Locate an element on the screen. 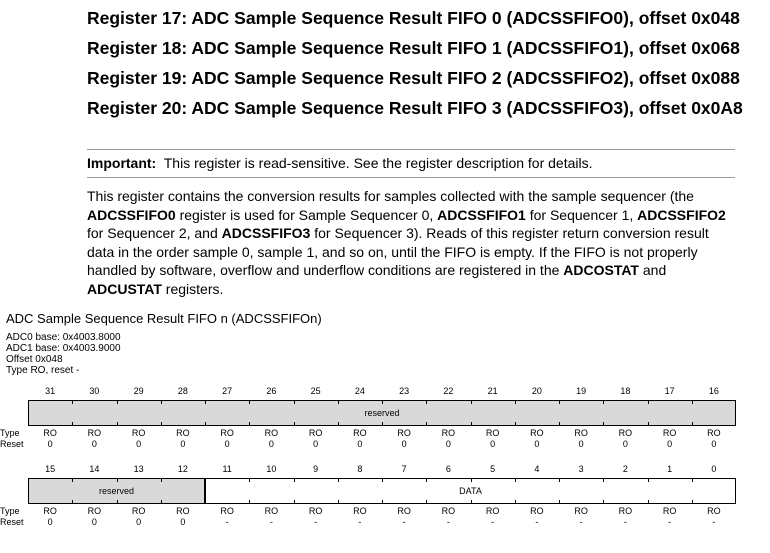 The height and width of the screenshot is (553, 770). upper-bit-number: 26 is located at coordinates (271, 391).